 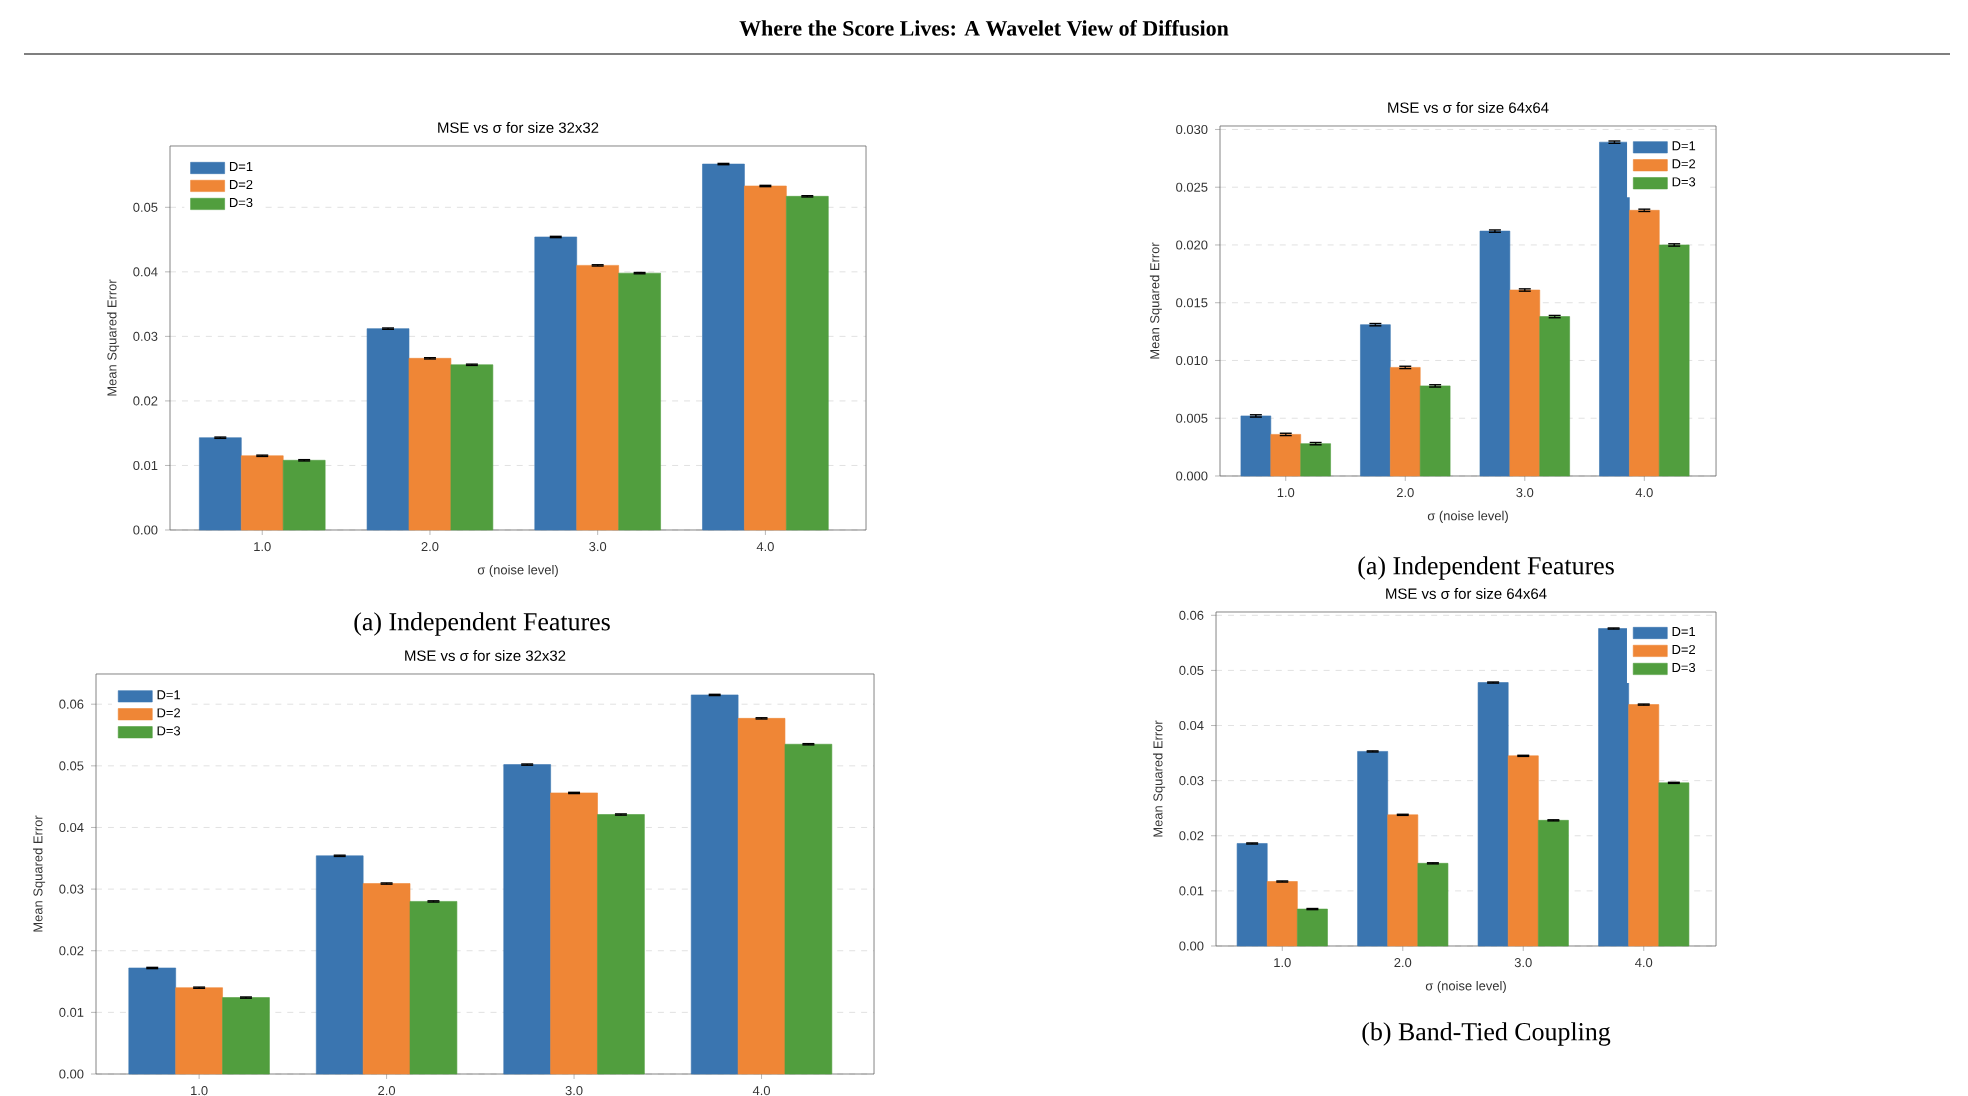 What do you see at coordinates (984, 28) in the screenshot?
I see `text: Where the Score Lives: A Wavelet View of Diffusion` at bounding box center [984, 28].